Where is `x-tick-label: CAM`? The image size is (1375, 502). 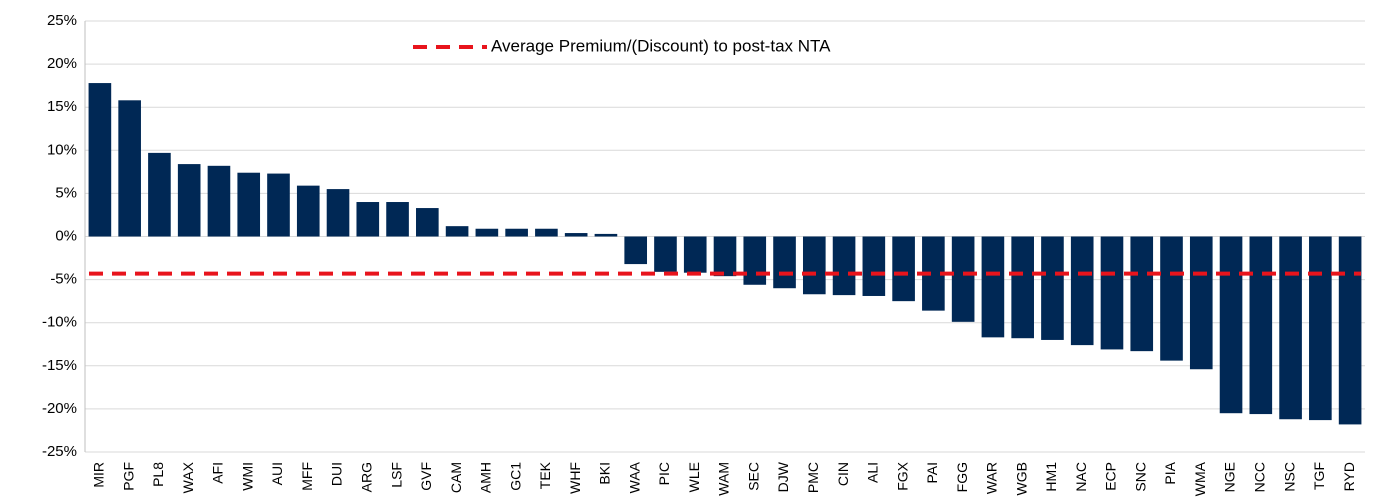
x-tick-label: CAM is located at coordinates (456, 477).